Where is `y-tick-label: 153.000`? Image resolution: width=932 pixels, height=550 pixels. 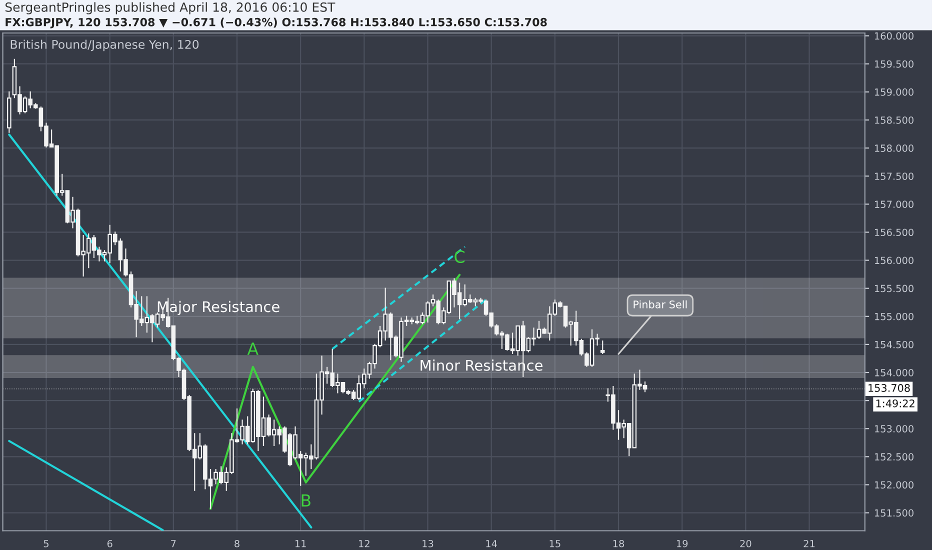 y-tick-label: 153.000 is located at coordinates (894, 428).